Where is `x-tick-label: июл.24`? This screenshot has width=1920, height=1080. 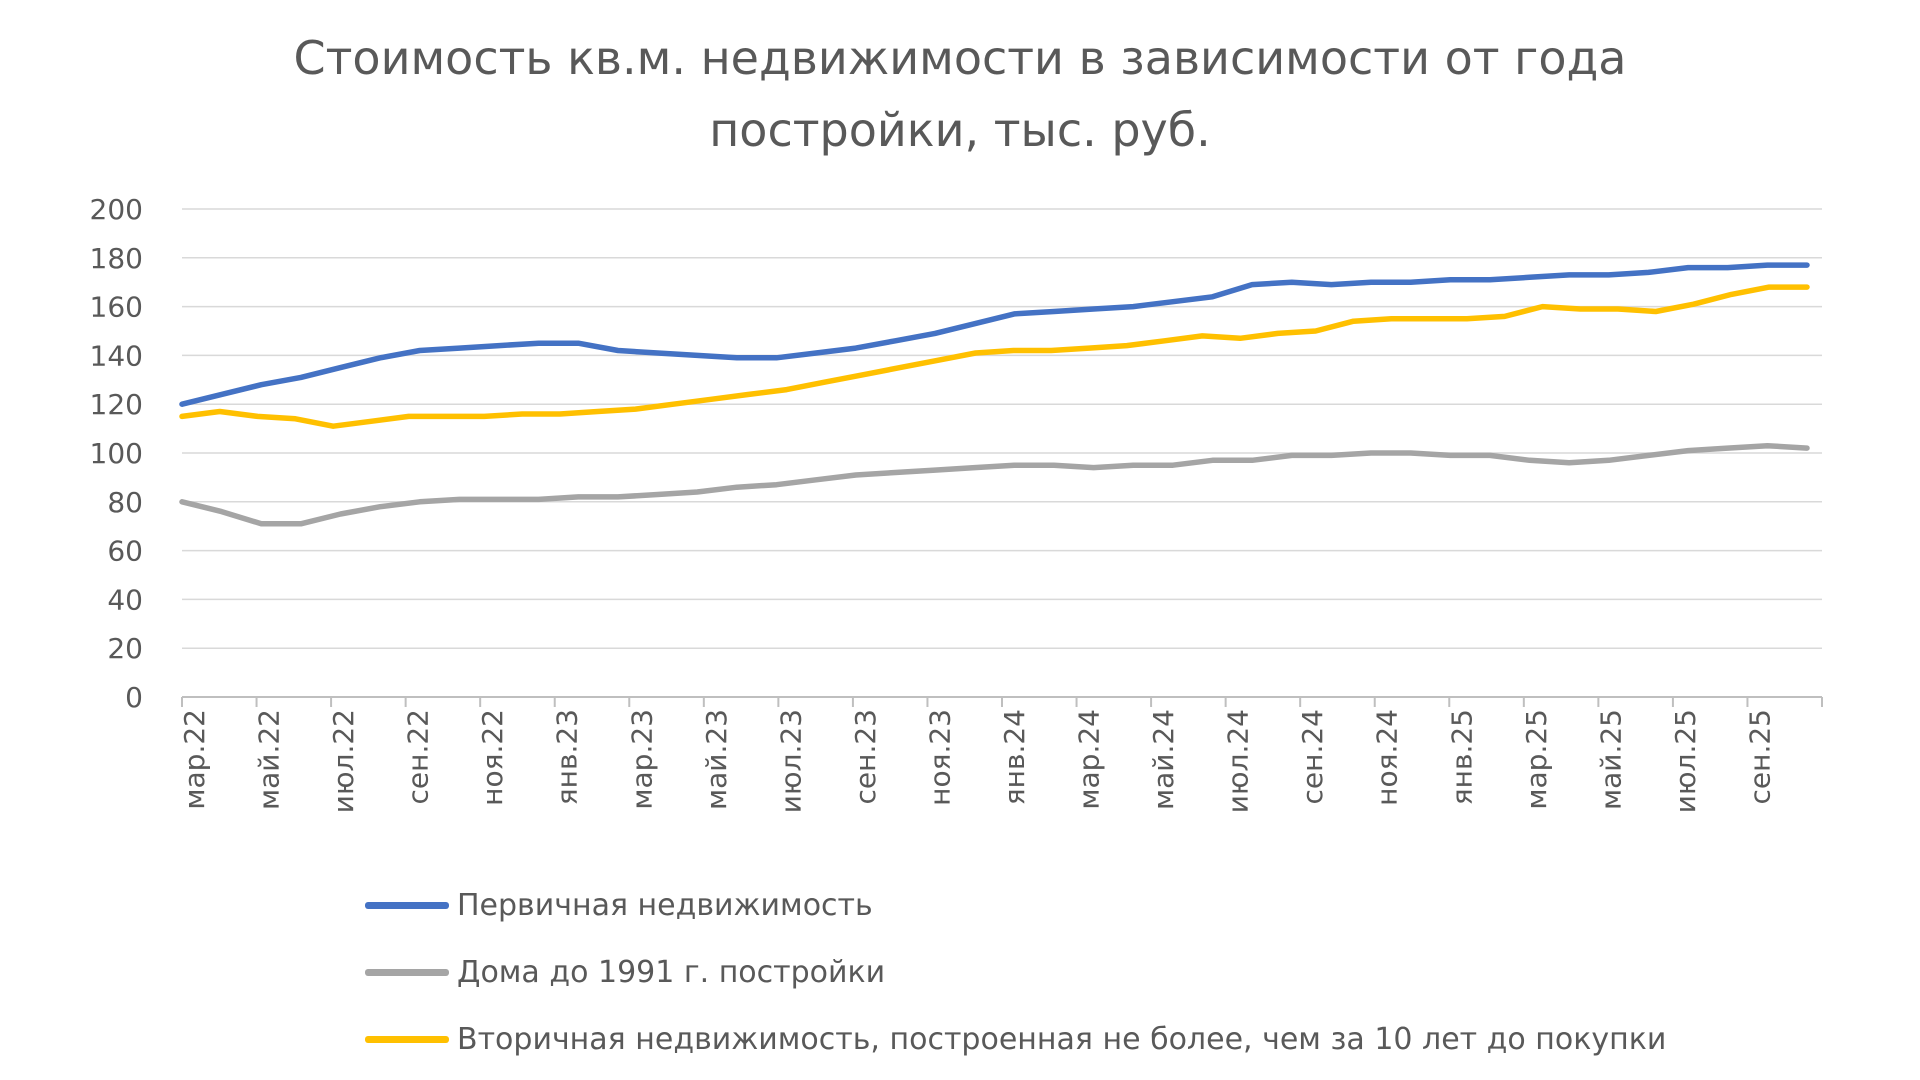 x-tick-label: июл.24 is located at coordinates (1238, 761).